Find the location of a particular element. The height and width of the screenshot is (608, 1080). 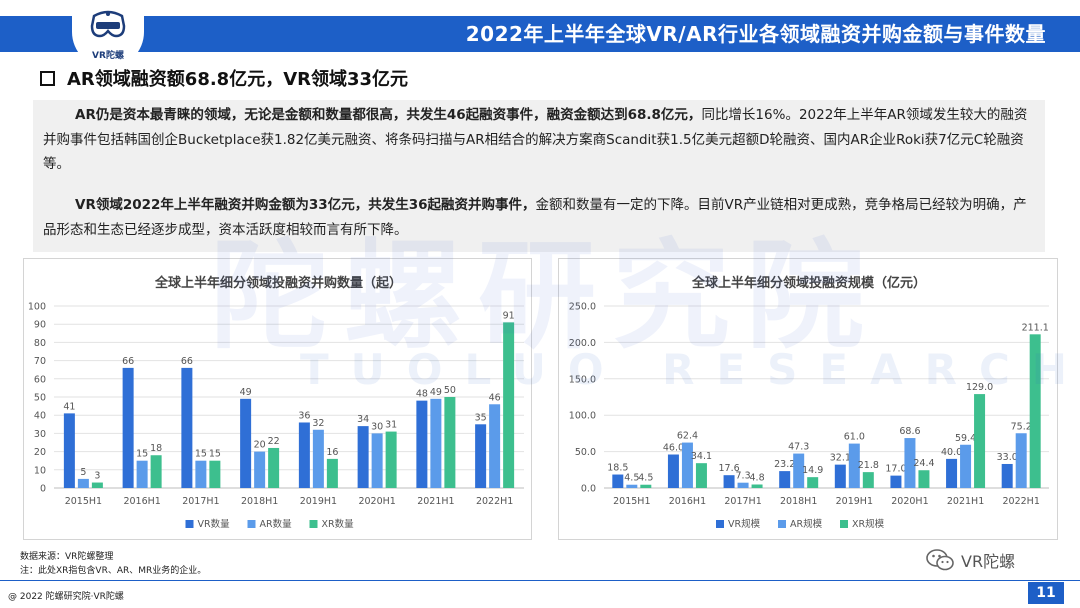

y-tick-label: 100 is located at coordinates (37, 307).